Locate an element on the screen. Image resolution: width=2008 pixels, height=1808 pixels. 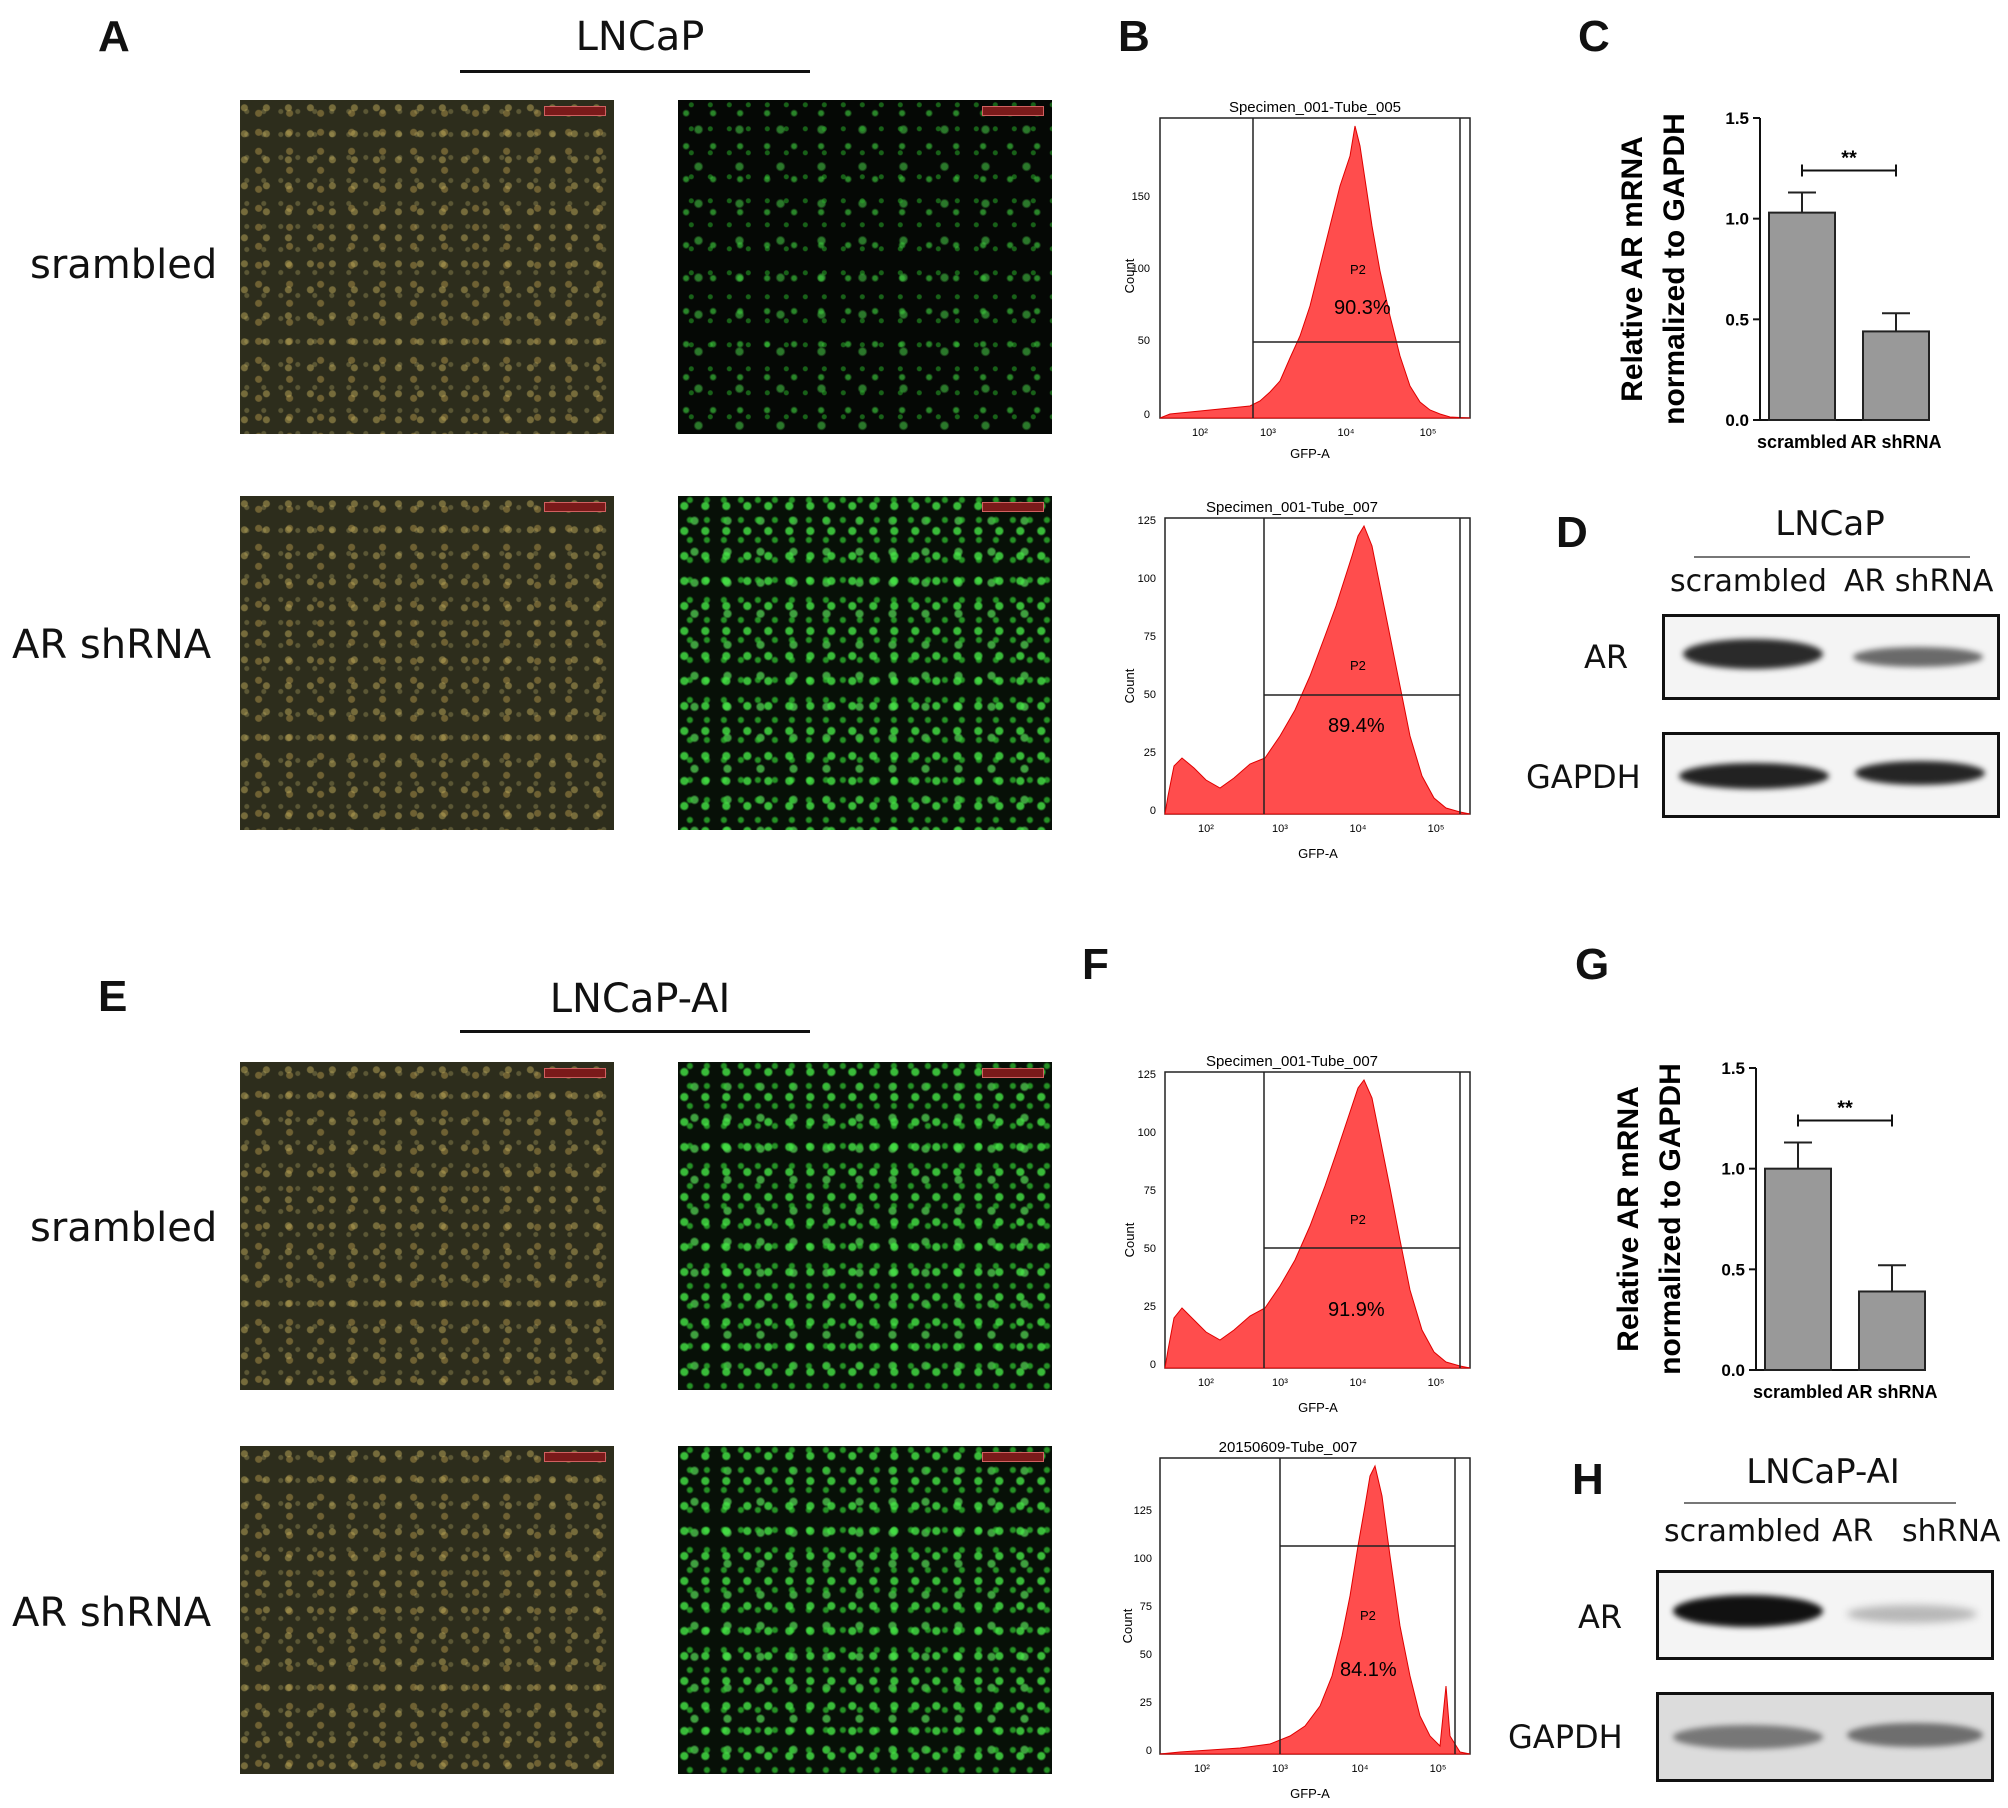
western-blot-ar-h is located at coordinates (1825, 1615).